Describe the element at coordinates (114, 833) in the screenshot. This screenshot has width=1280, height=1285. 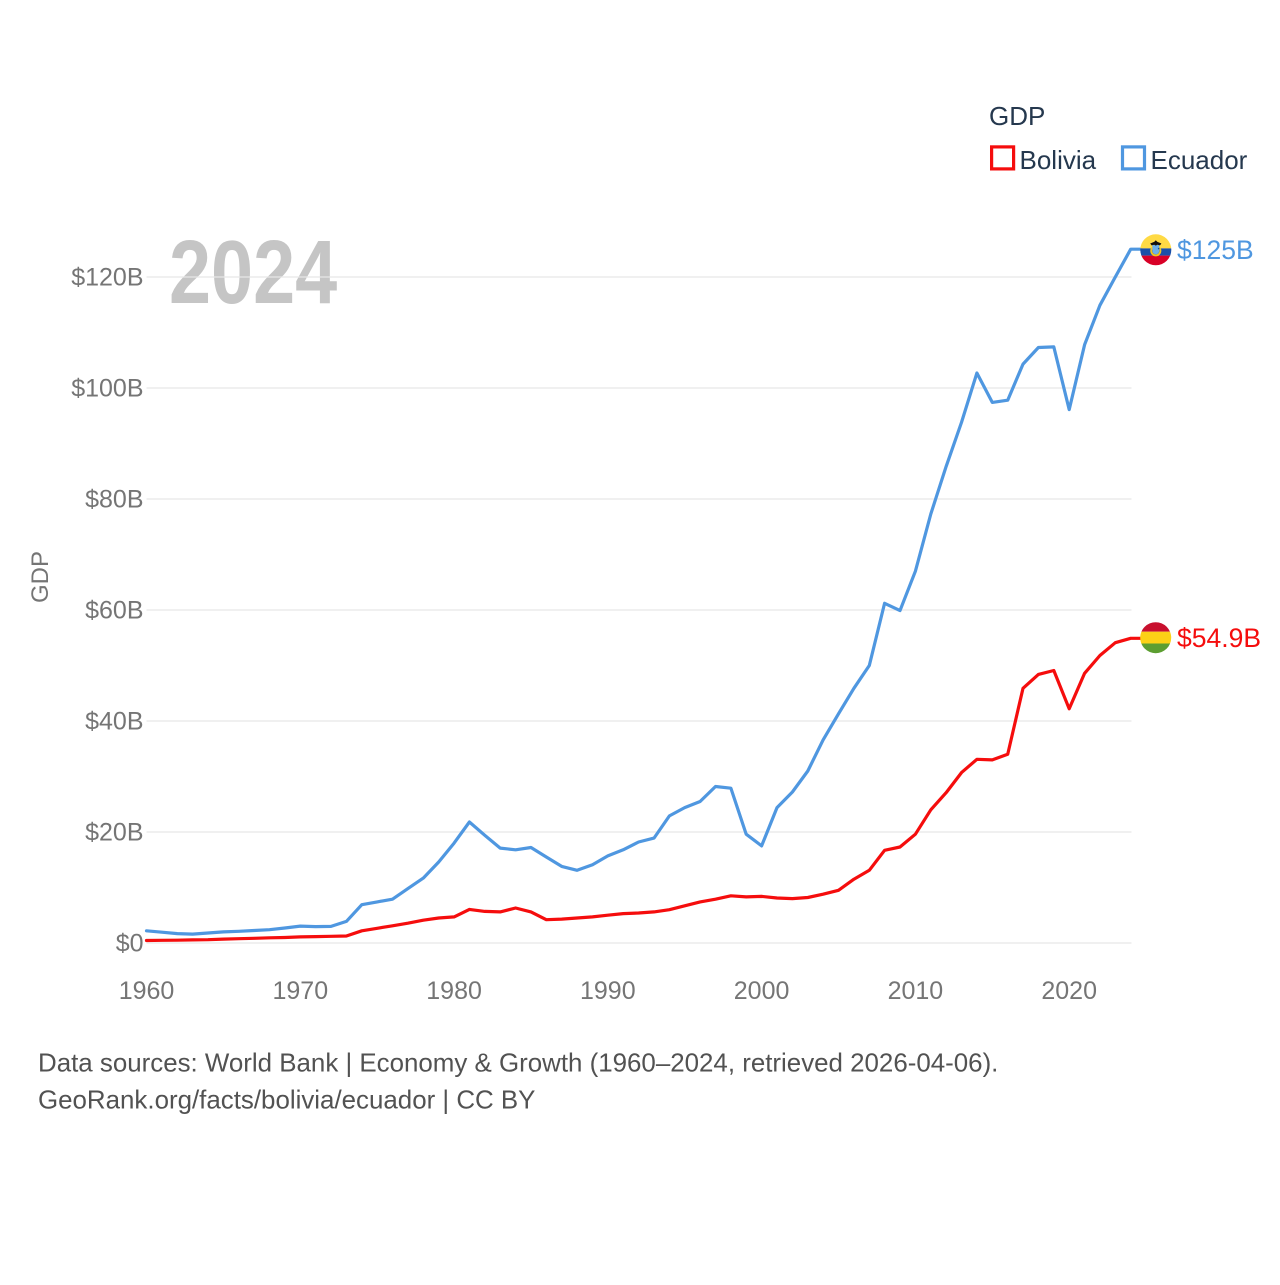
I see `svg-text: $20B` at that location.